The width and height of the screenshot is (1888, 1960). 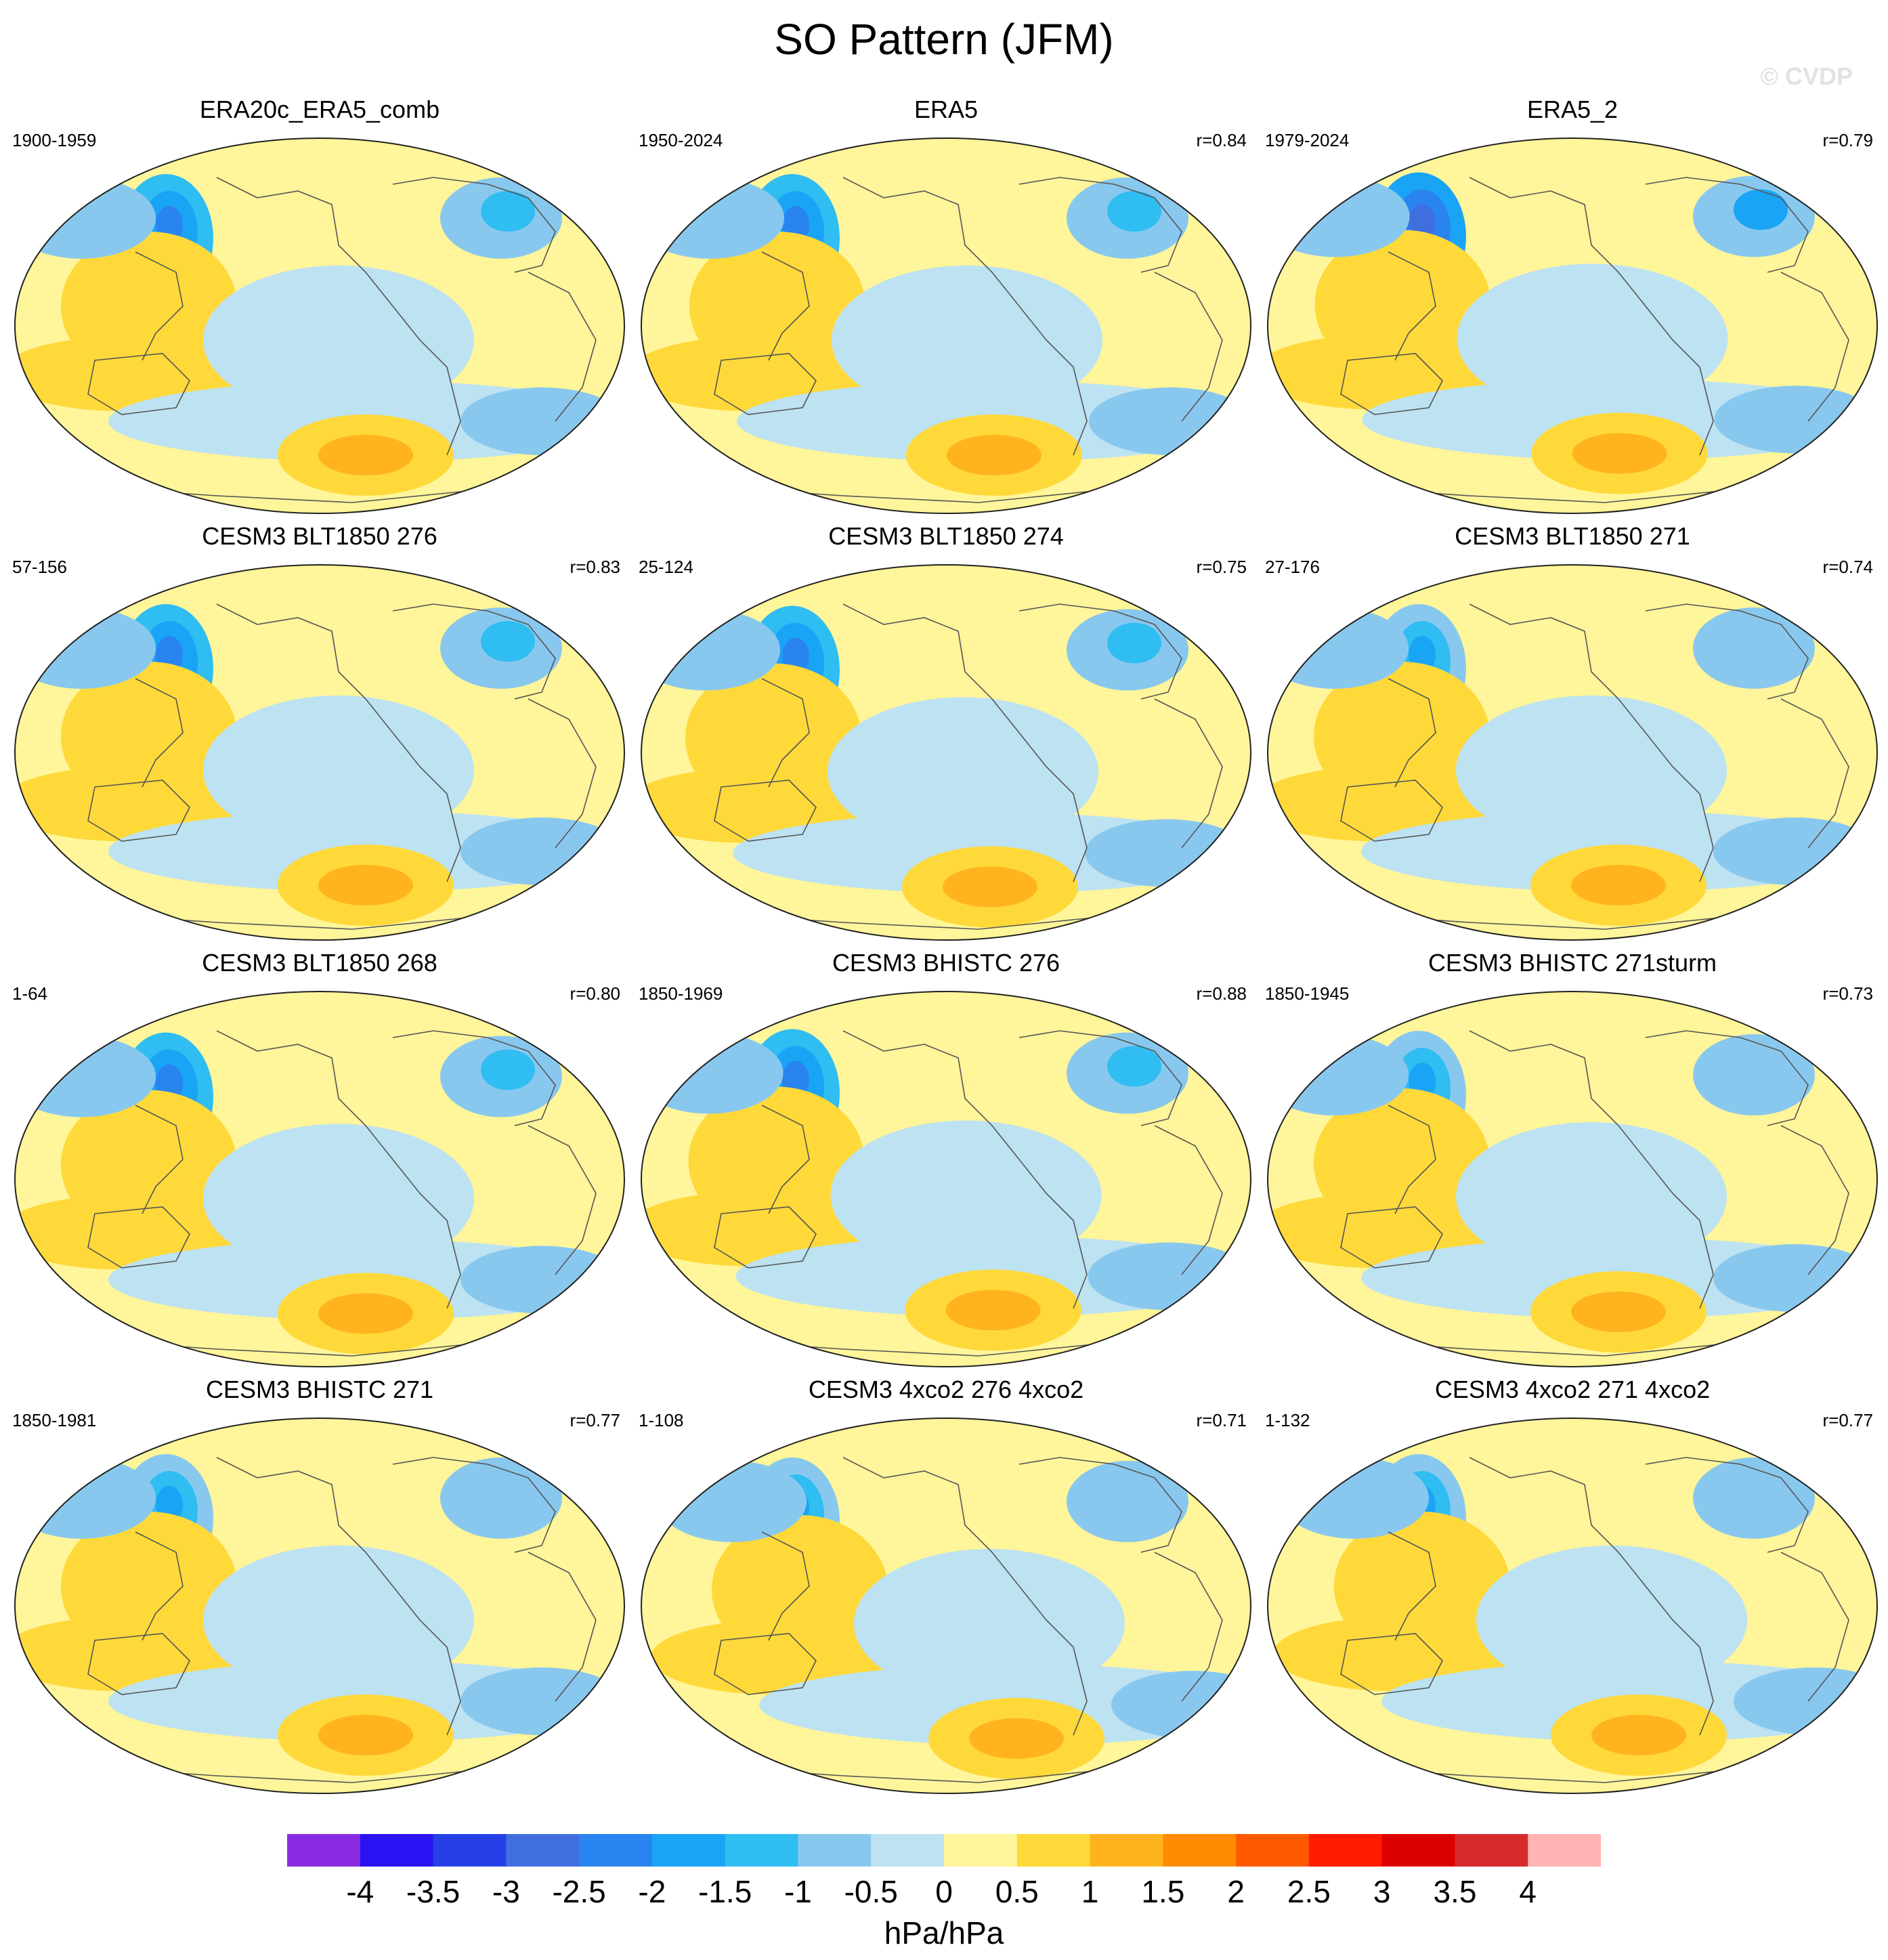 I want to click on colorbar-tick-label: 1, so click(x=1090, y=1891).